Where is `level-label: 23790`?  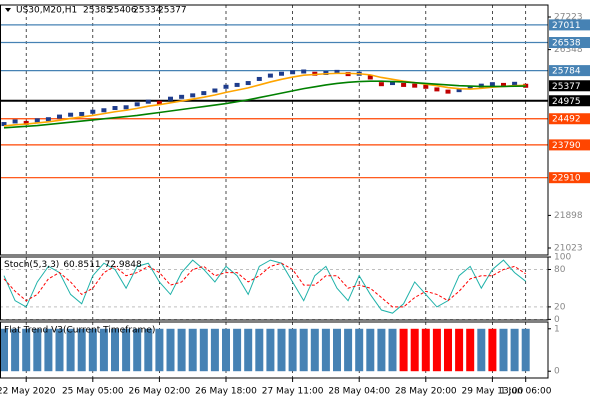 level-label: 23790 is located at coordinates (566, 146).